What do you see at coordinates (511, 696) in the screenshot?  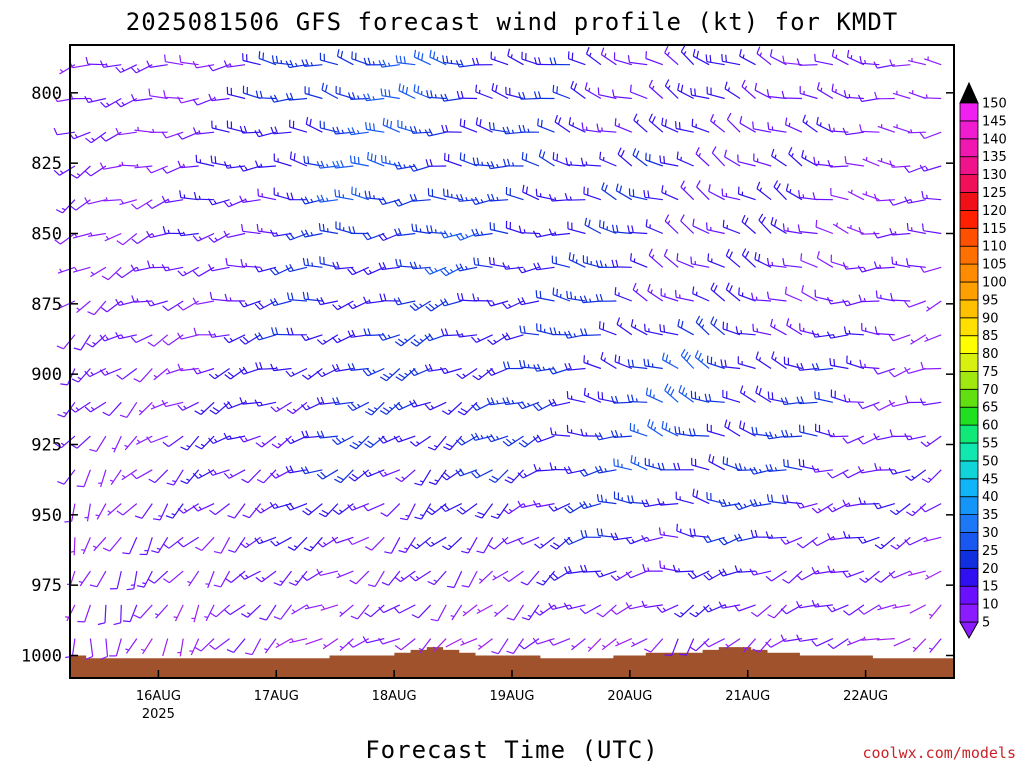 I see `x-tick-label: 19AUG` at bounding box center [511, 696].